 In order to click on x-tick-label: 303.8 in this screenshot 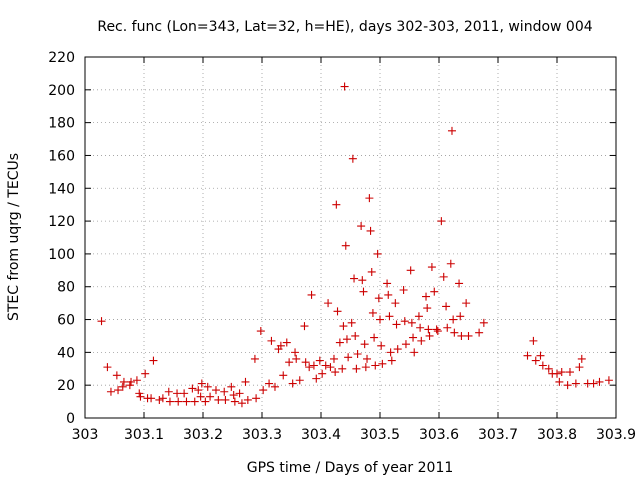, I will do `click(557, 435)`.